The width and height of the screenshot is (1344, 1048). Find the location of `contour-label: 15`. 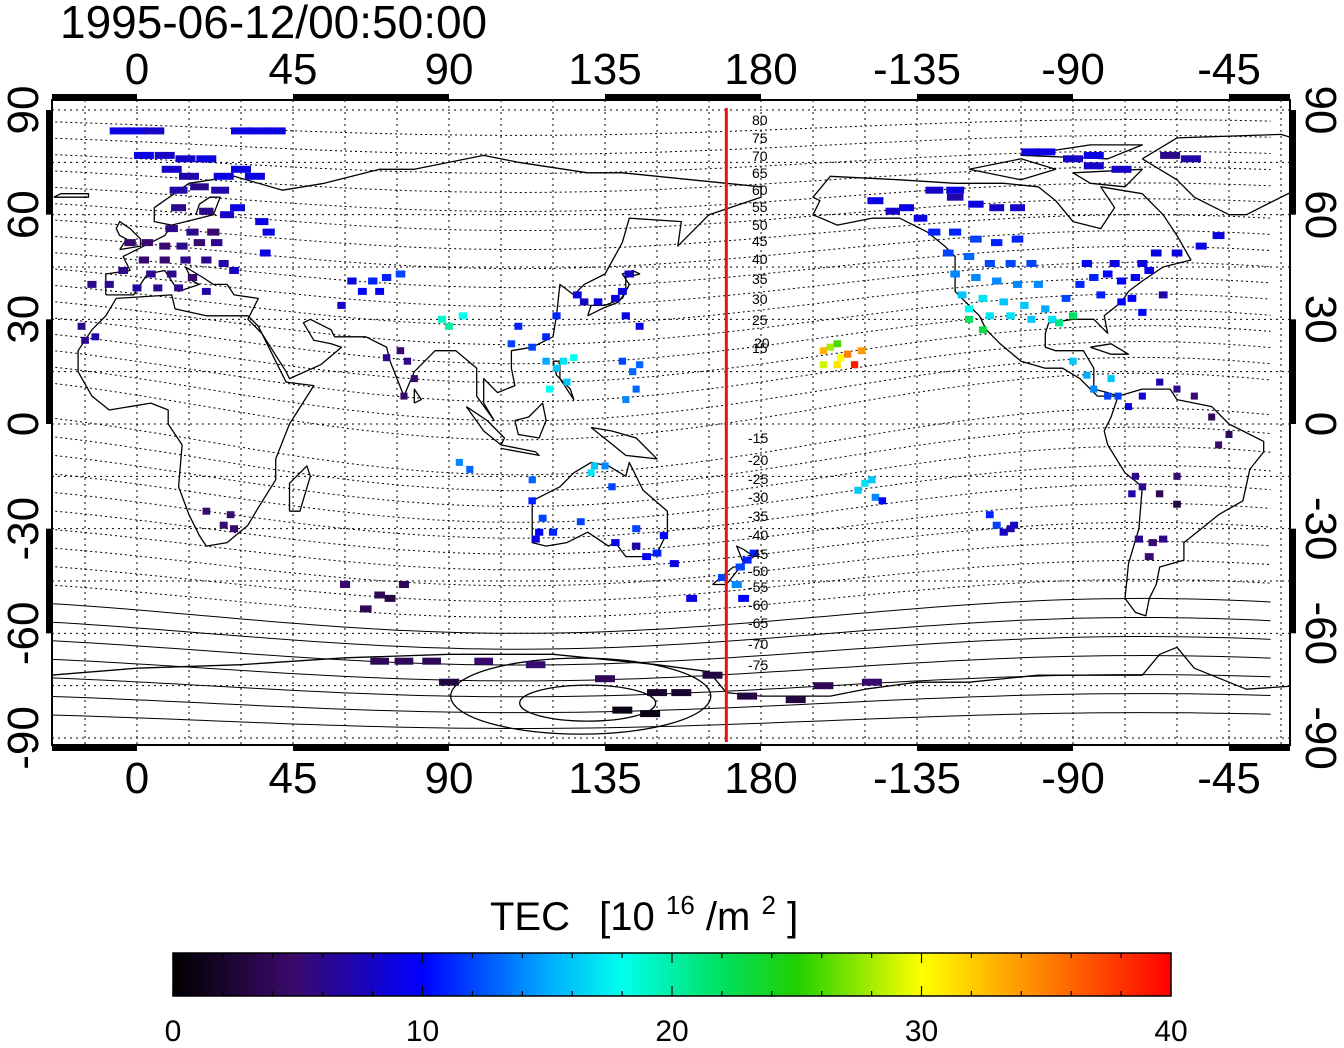

contour-label: 15 is located at coordinates (760, 348).